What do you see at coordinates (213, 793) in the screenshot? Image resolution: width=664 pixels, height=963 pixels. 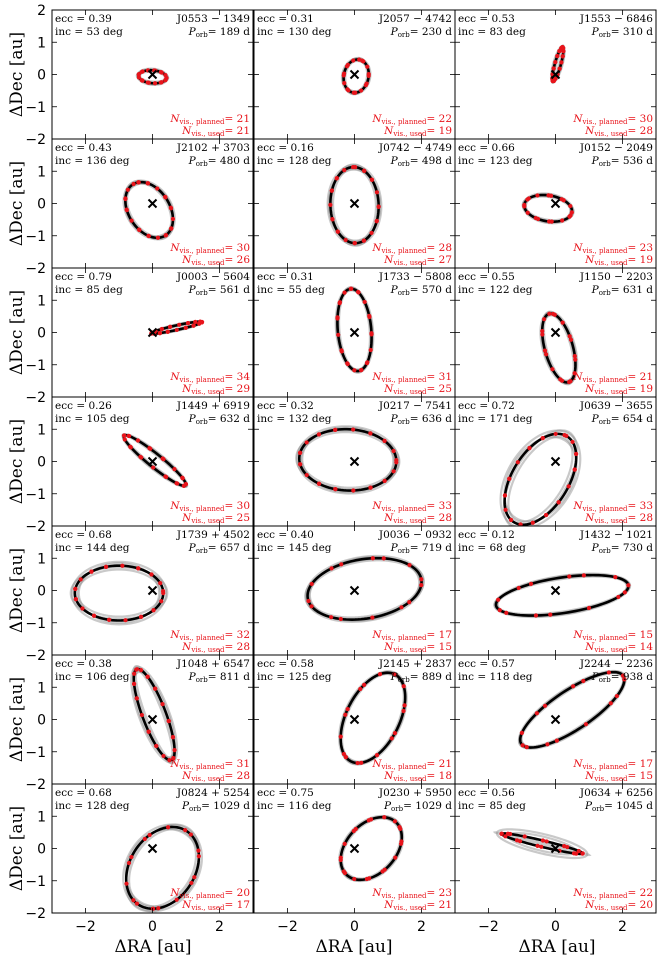 I see `target-name: J0824 + 5254` at bounding box center [213, 793].